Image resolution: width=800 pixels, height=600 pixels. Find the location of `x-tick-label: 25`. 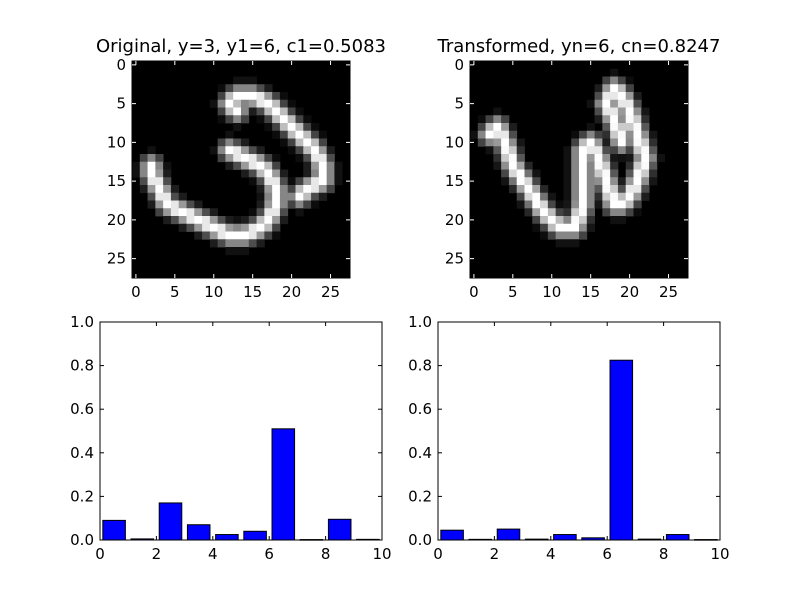

x-tick-label: 25 is located at coordinates (330, 292).